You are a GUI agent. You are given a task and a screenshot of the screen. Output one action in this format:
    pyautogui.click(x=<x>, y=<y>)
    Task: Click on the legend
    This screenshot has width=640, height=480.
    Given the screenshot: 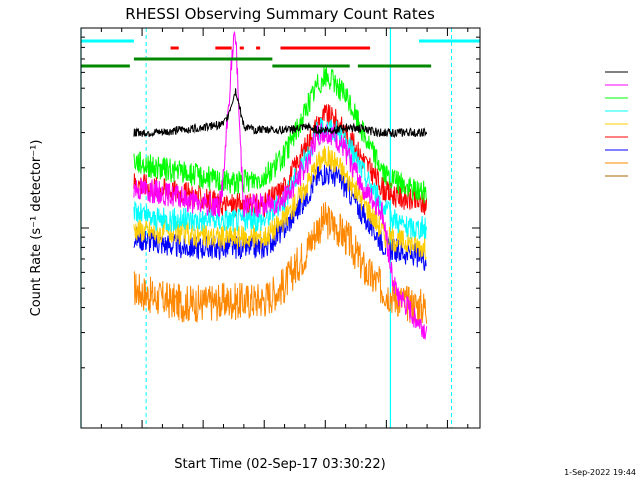 What is the action you would take?
    pyautogui.click(x=616, y=124)
    